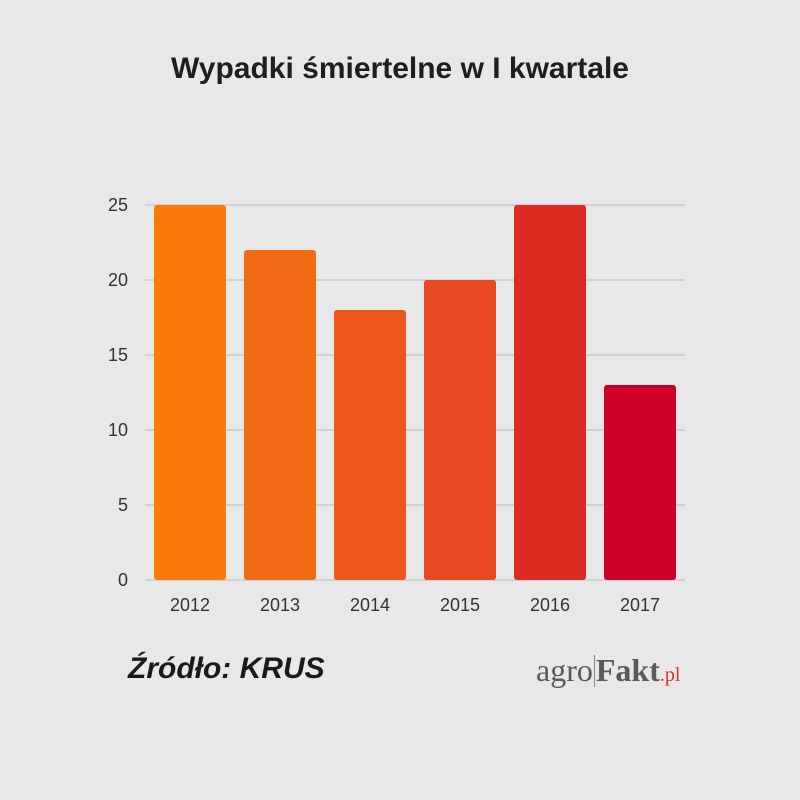 This screenshot has height=800, width=800. Describe the element at coordinates (550, 605) in the screenshot. I see `x-tick-label-2016: 2016` at that location.